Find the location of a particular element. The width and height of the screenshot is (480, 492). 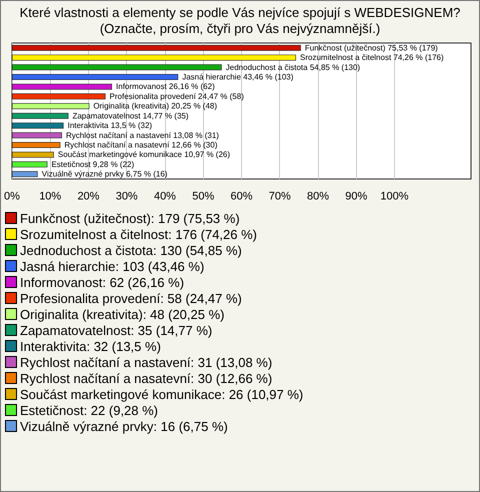

category-label: Rychlost načítaní a nasatevní 12,66 % (30) is located at coordinates (141, 145).